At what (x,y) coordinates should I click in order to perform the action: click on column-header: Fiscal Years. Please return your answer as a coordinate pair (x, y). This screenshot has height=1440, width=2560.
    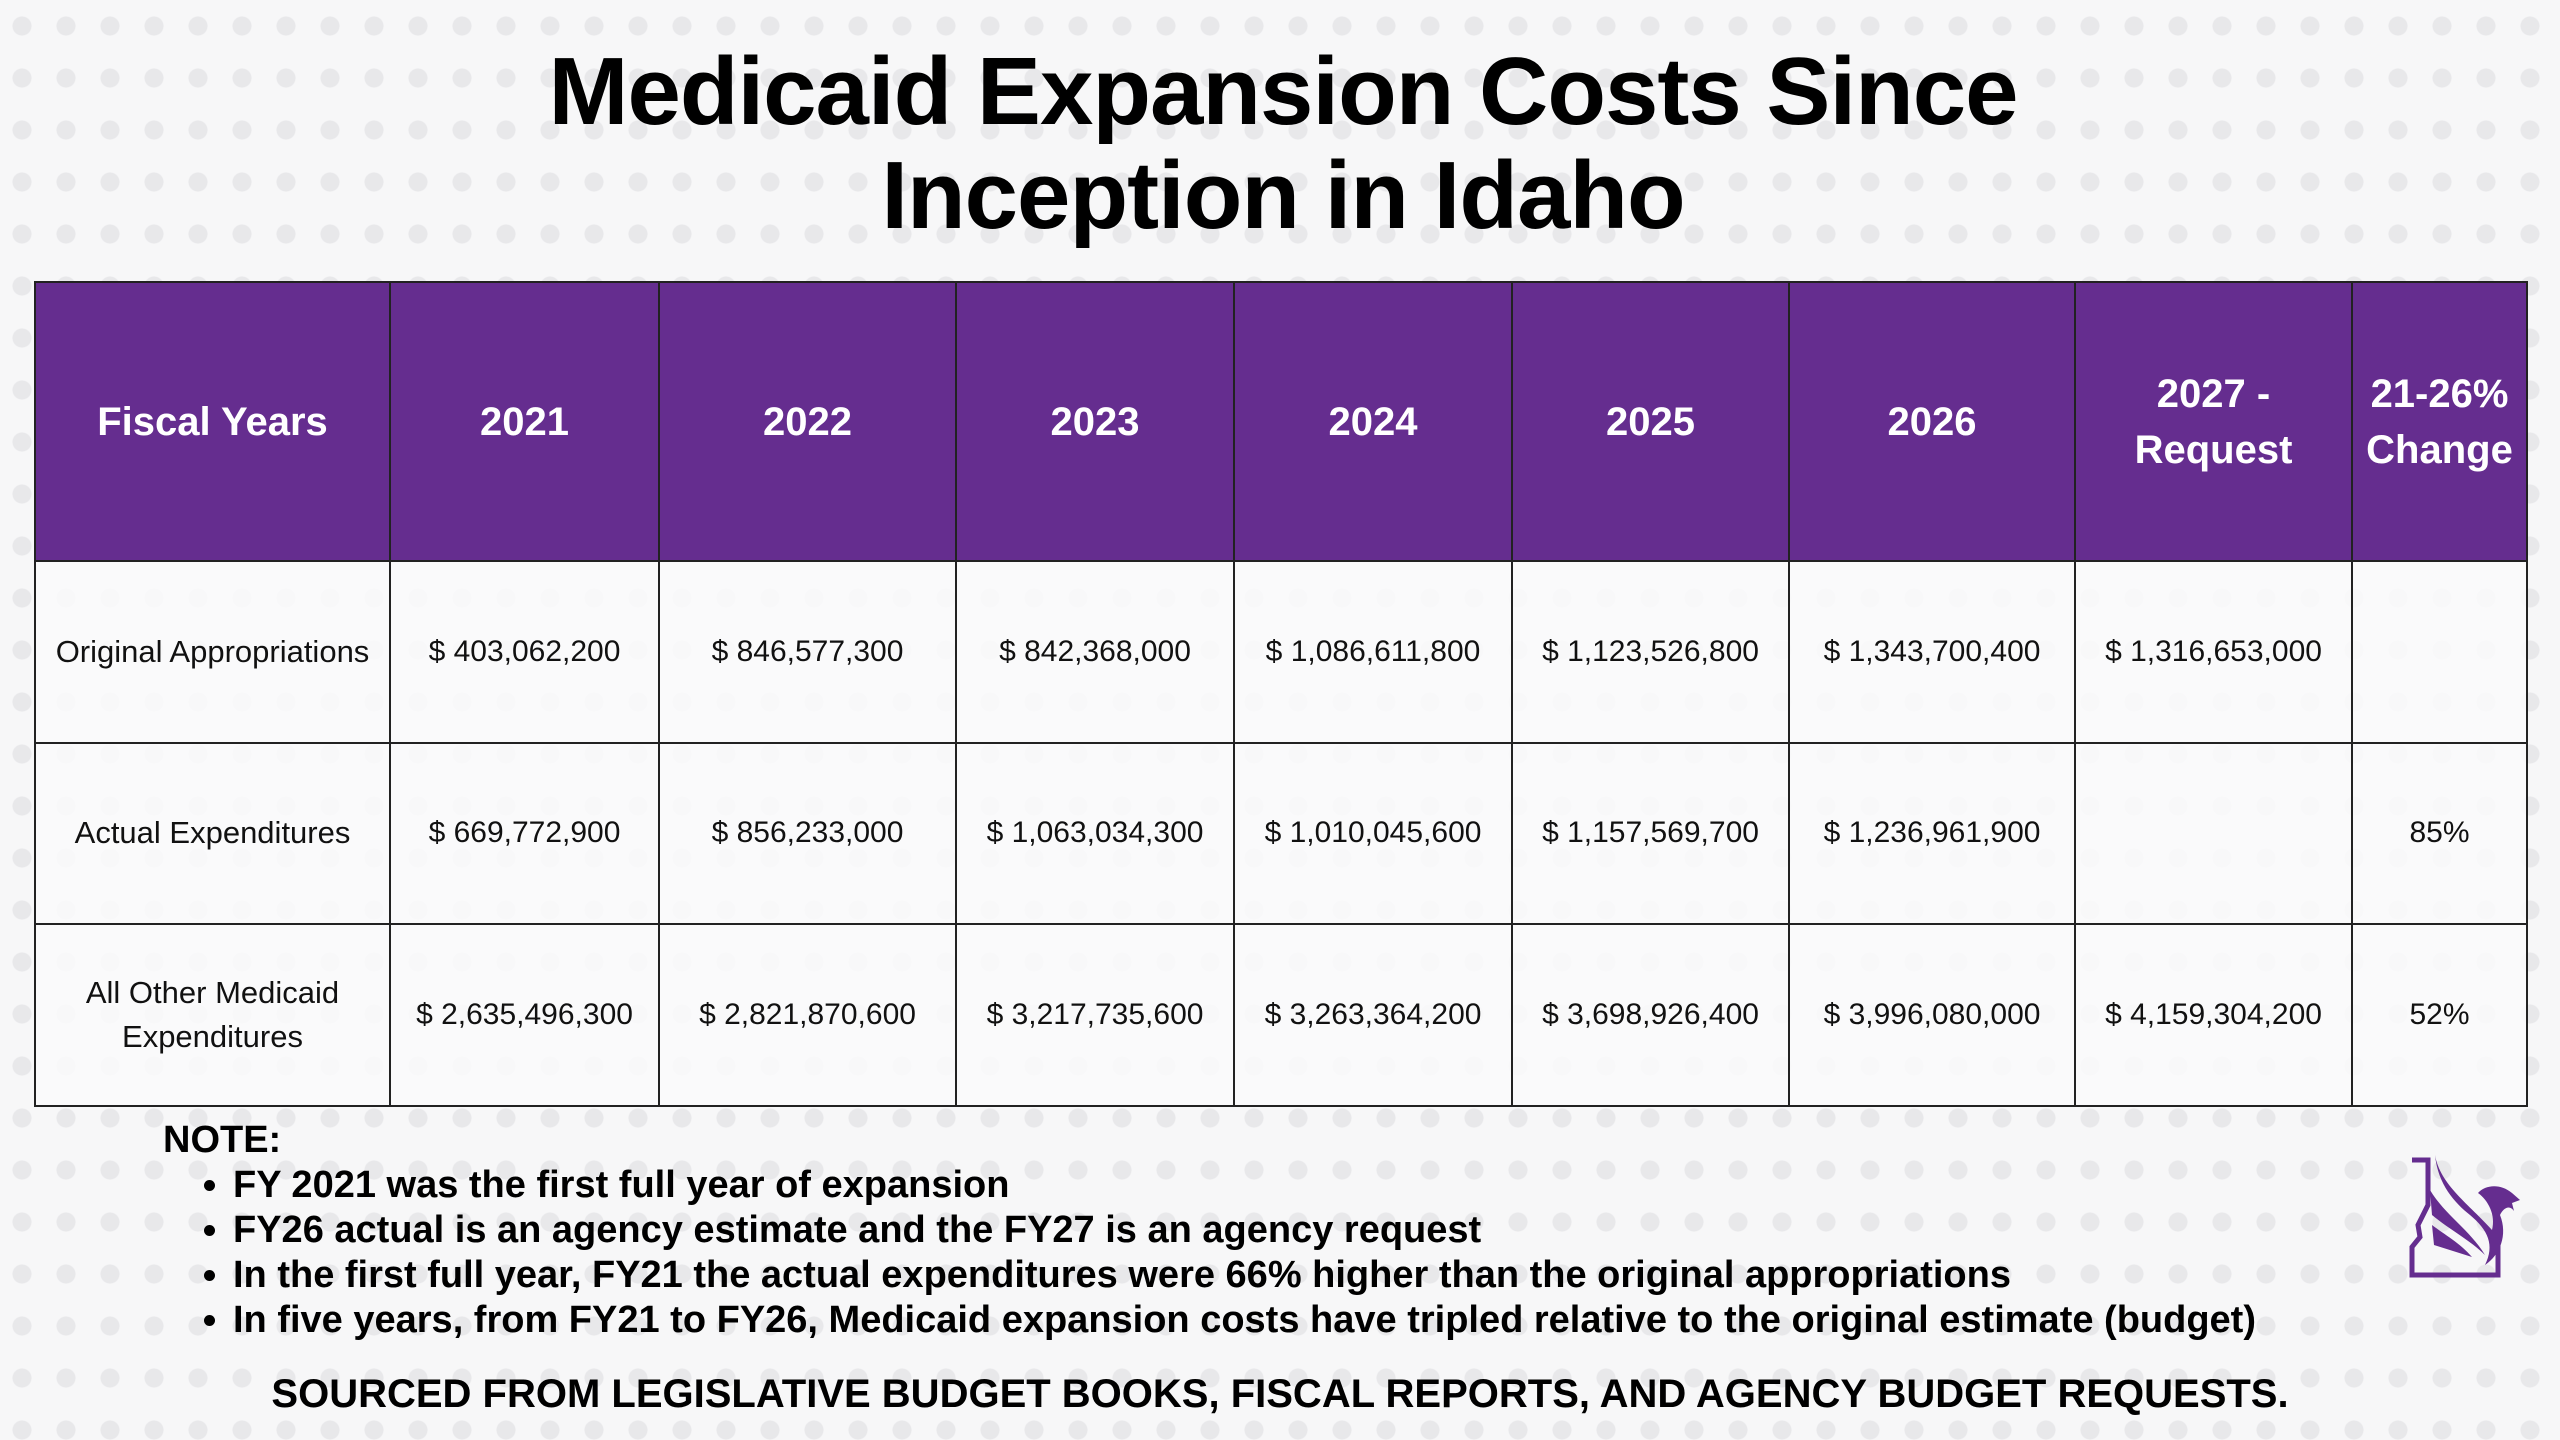
    Looking at the image, I should click on (212, 421).